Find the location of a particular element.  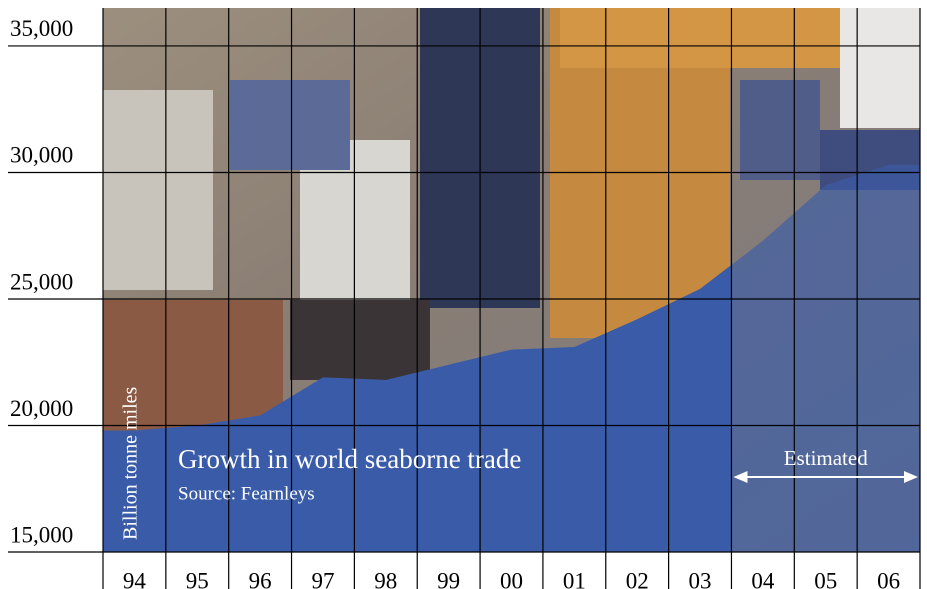

x-tick-label: 95 is located at coordinates (197, 578).